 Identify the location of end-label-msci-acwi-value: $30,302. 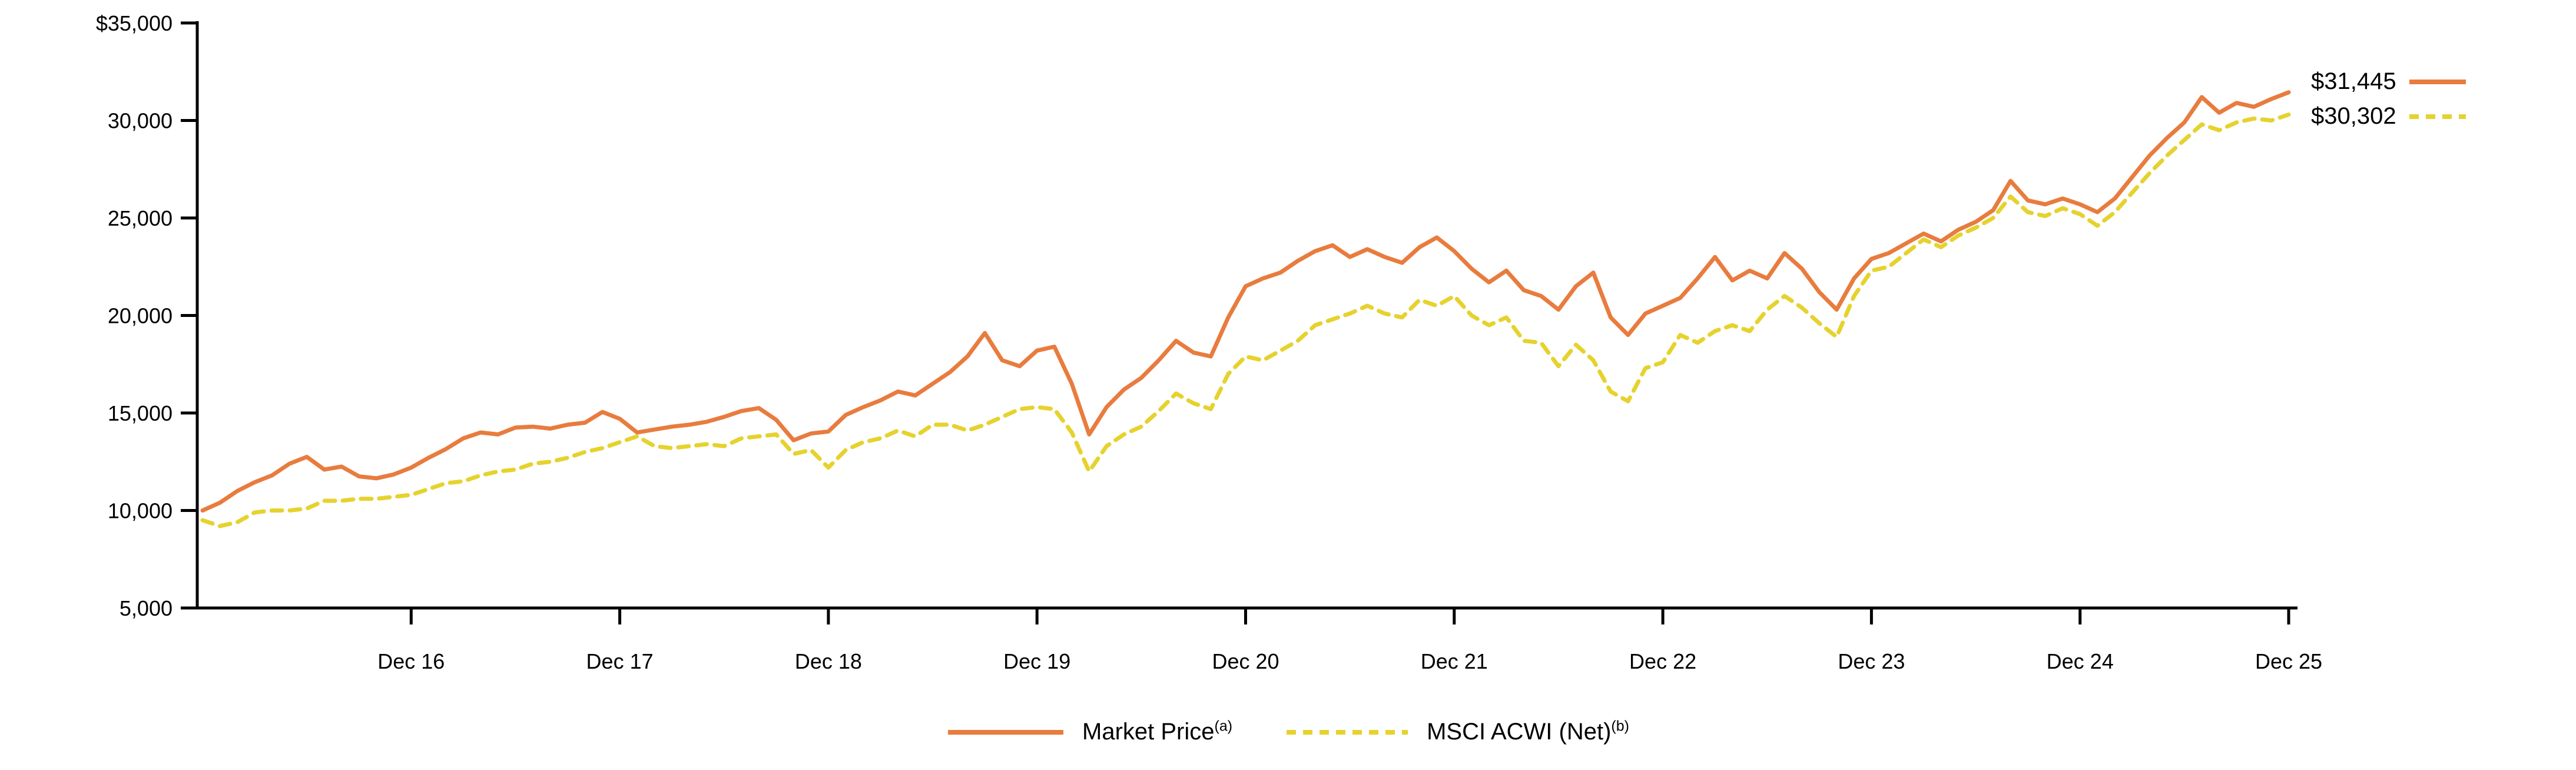
(2353, 116).